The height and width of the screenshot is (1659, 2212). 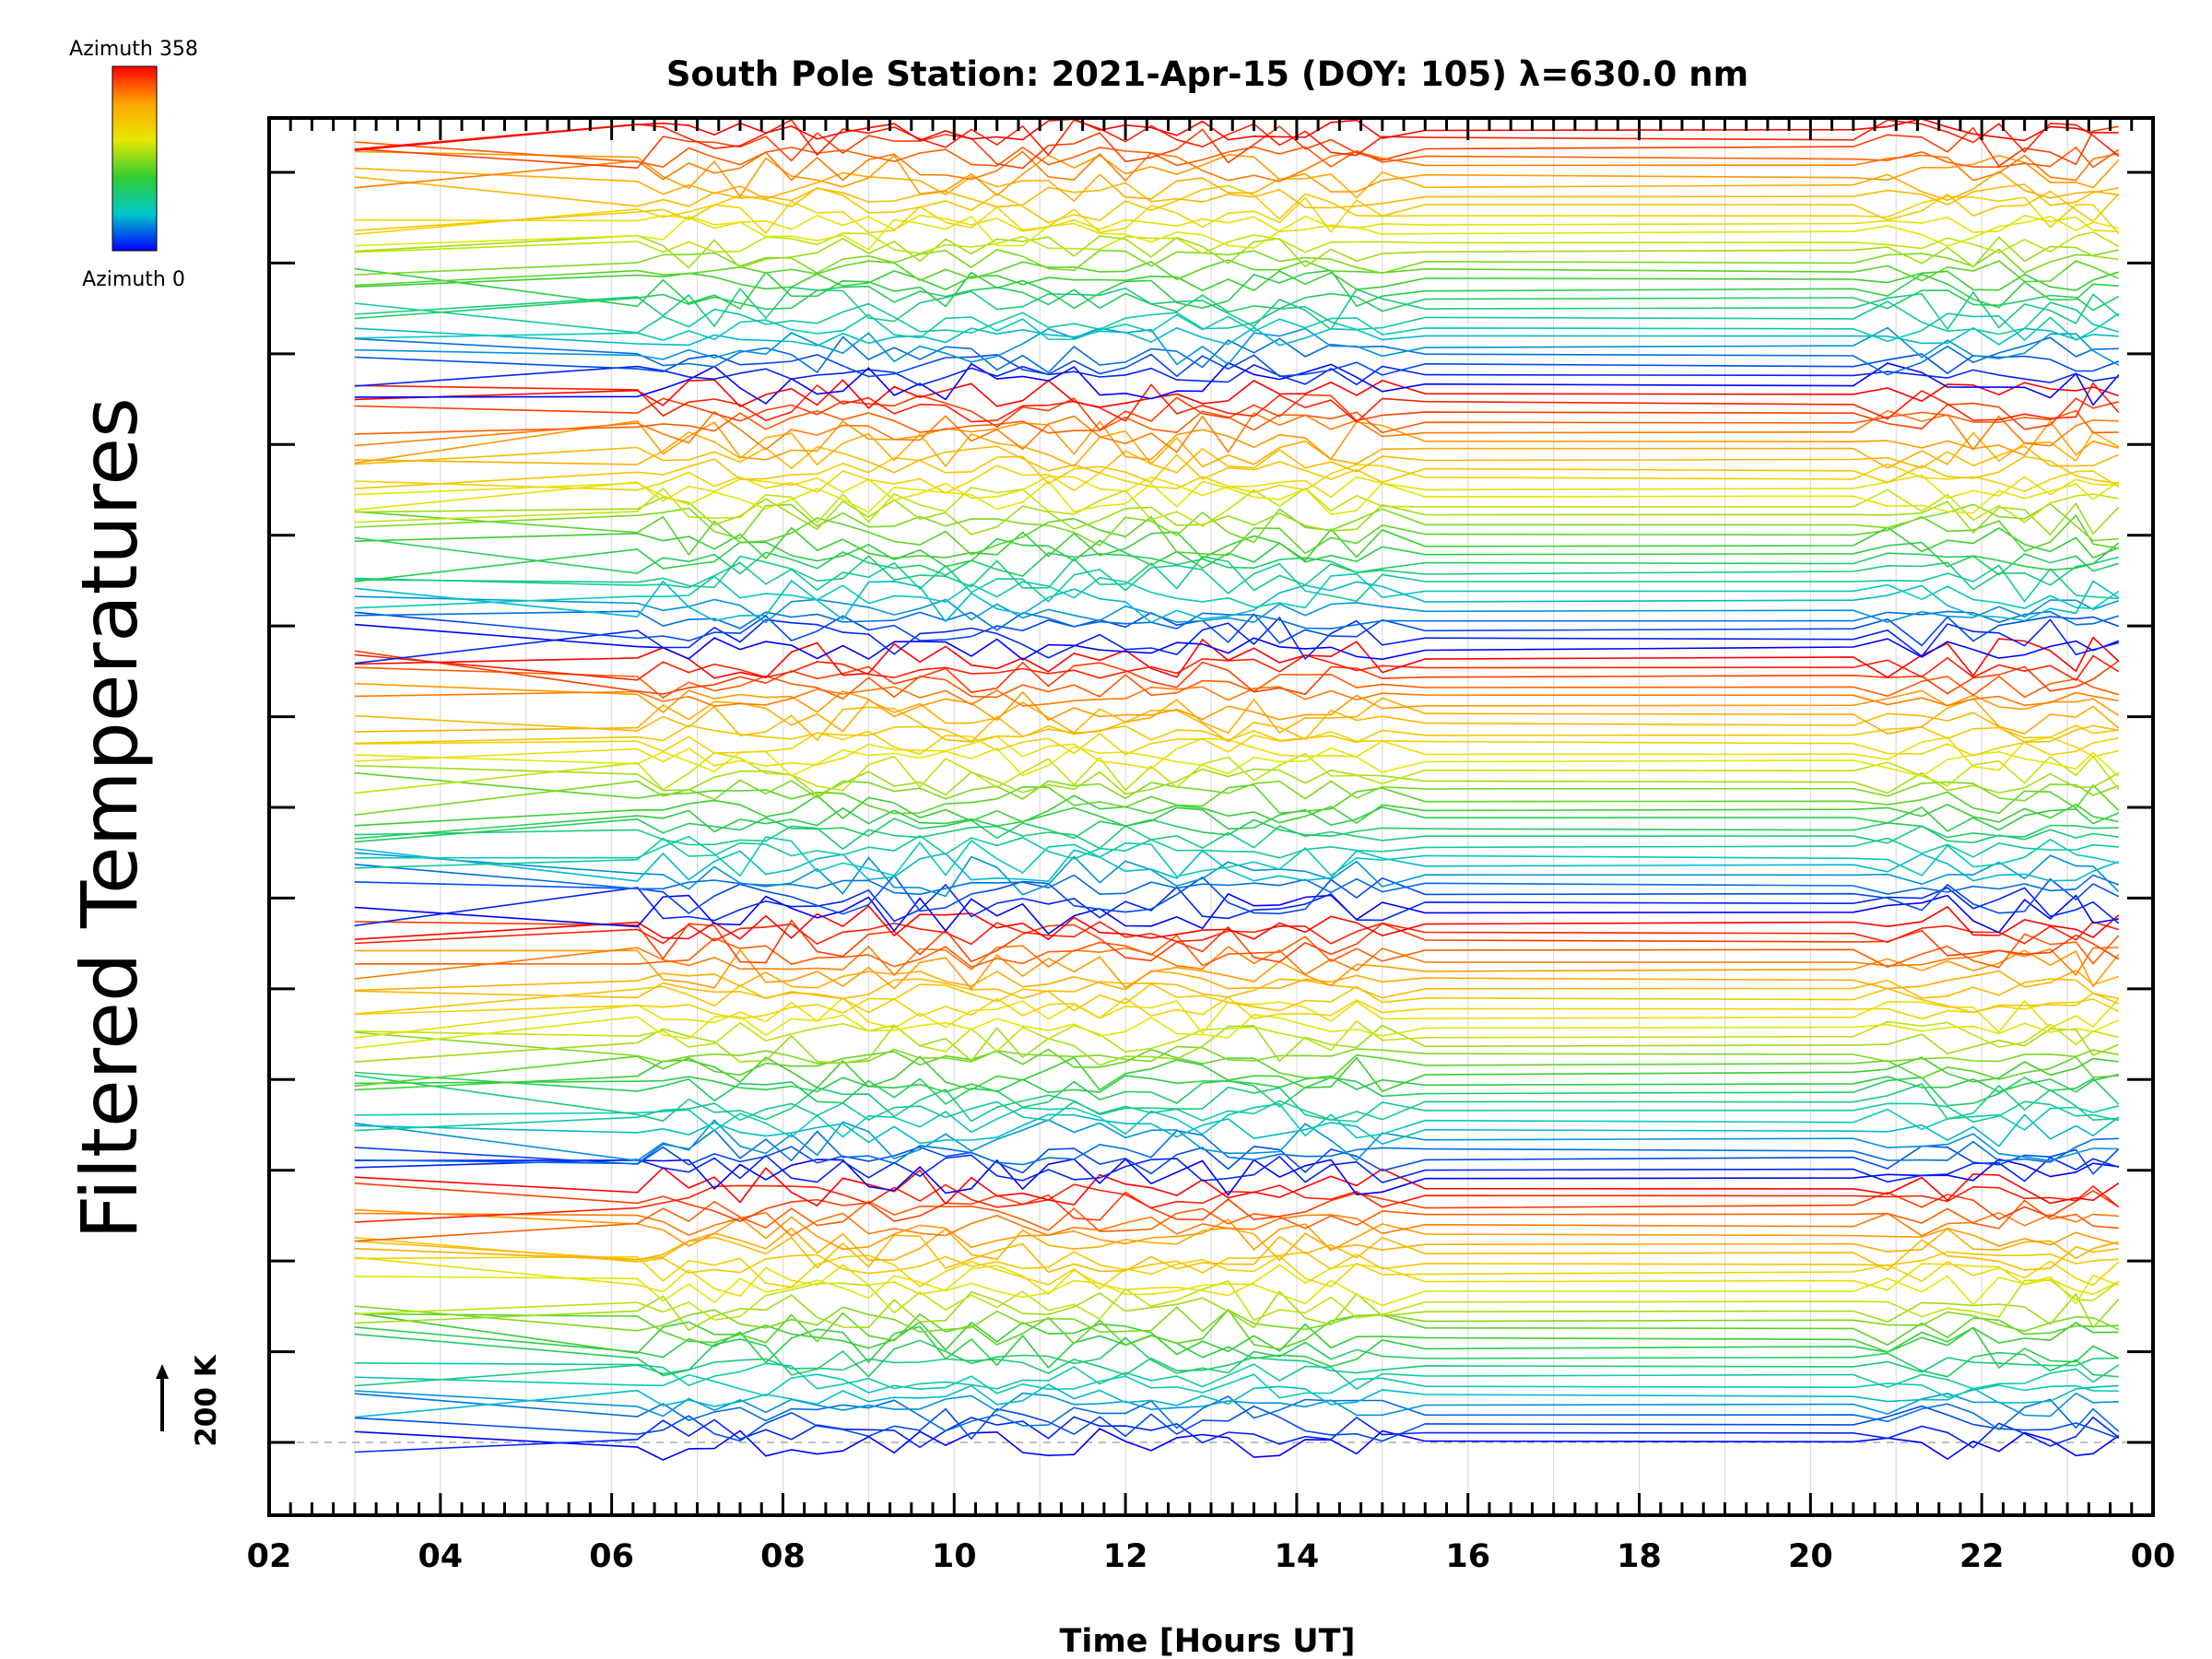 I want to click on x-tick-label: 10, so click(x=954, y=1556).